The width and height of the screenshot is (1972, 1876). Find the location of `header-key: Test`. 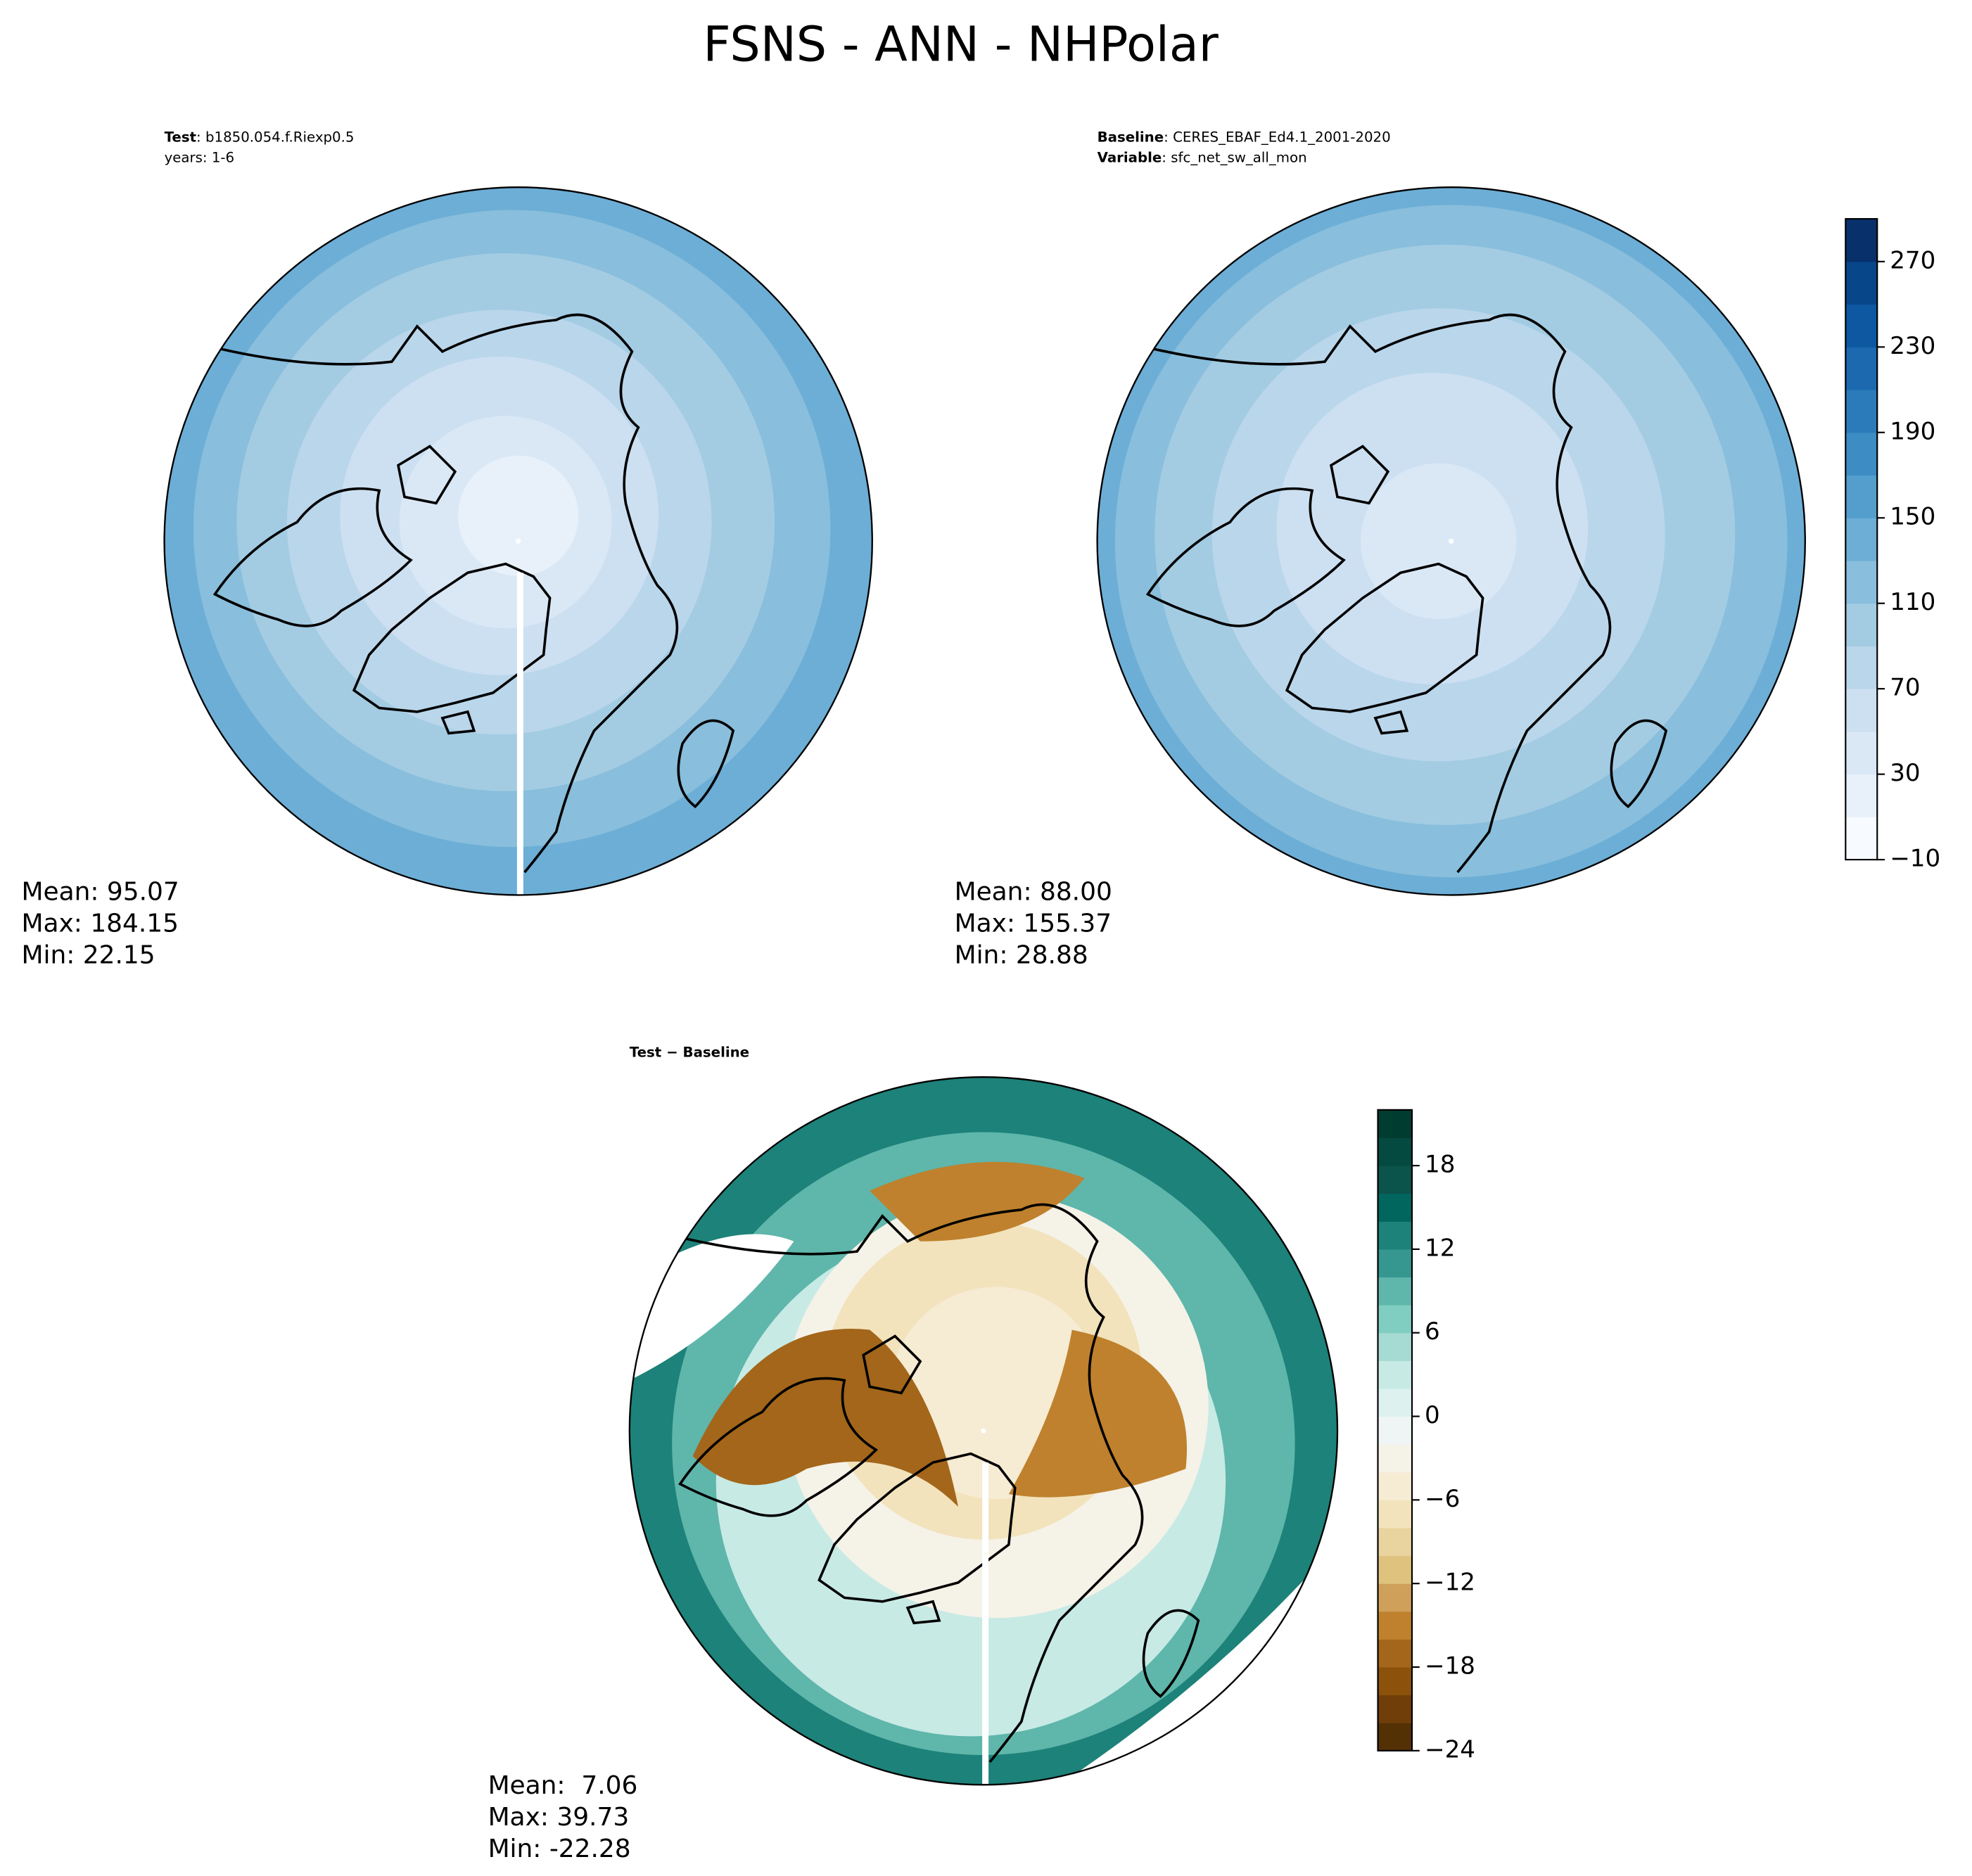

header-key: Test is located at coordinates (181, 137).